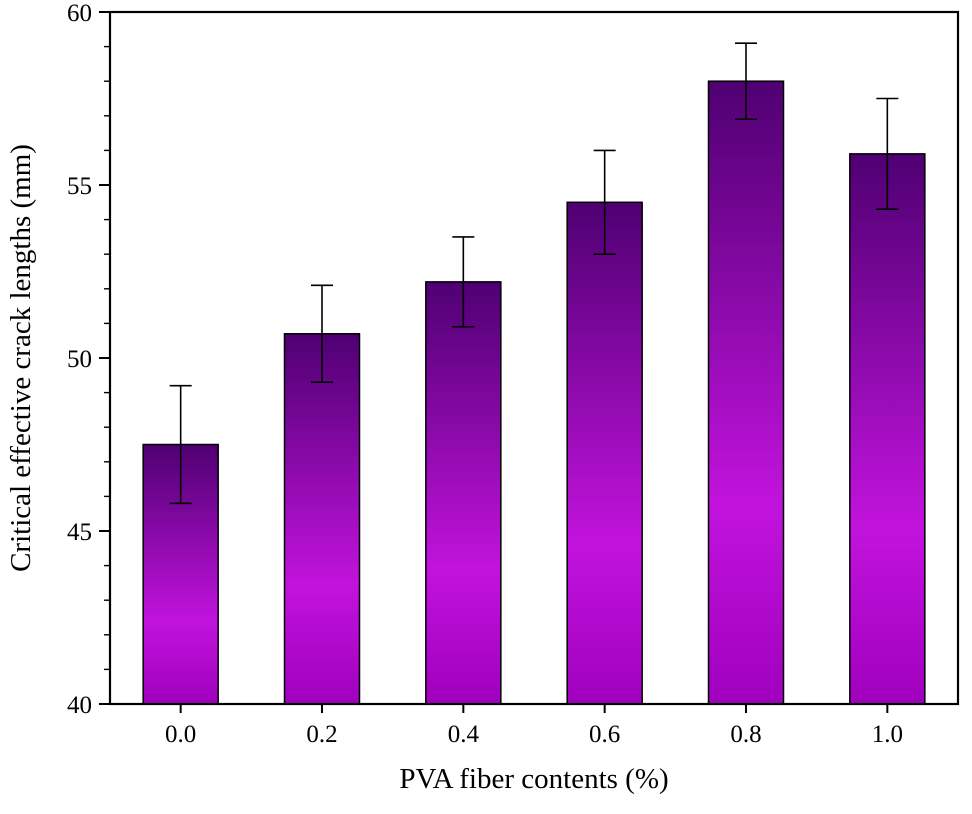  I want to click on y-tick-label: 45, so click(79, 532).